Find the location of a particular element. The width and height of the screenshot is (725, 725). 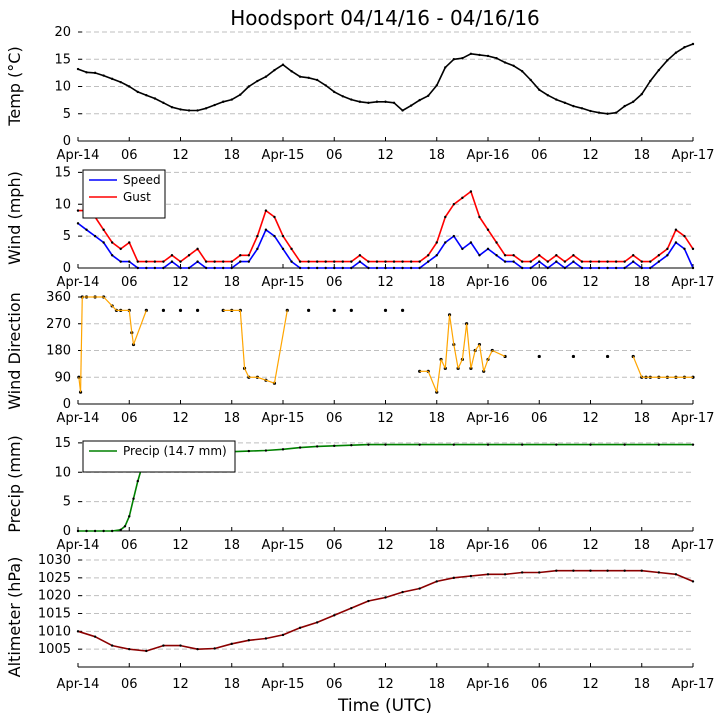

series-line-gust is located at coordinates (386, 226).